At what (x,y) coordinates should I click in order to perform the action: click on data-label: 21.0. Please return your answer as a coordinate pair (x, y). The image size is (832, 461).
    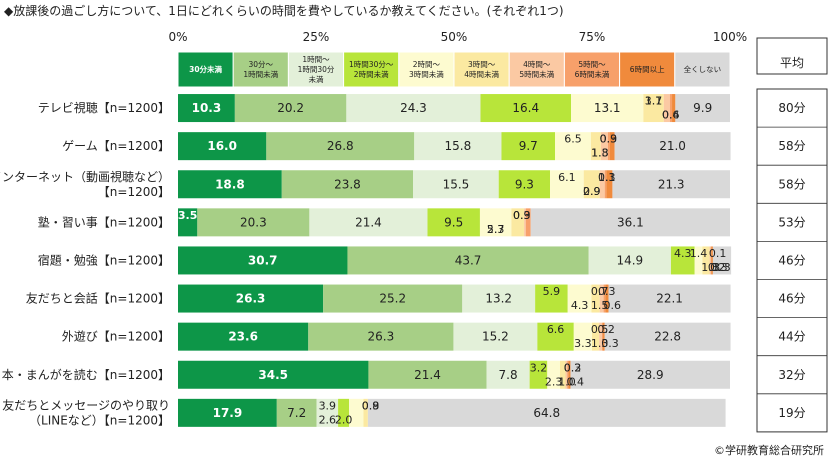
    Looking at the image, I should click on (672, 146).